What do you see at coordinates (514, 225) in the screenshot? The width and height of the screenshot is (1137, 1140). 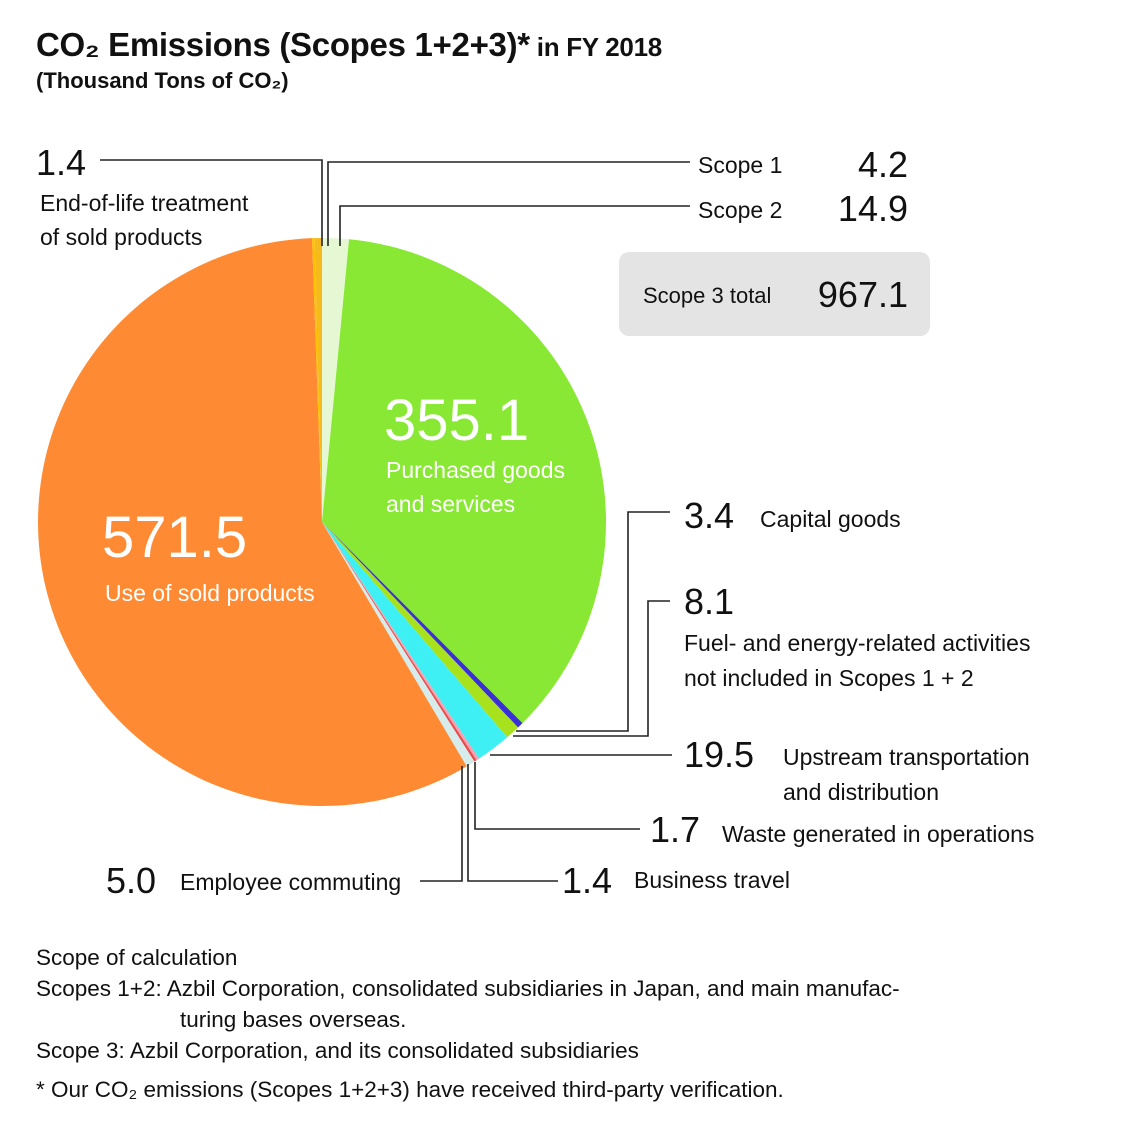 I see `leader-line-scope2` at bounding box center [514, 225].